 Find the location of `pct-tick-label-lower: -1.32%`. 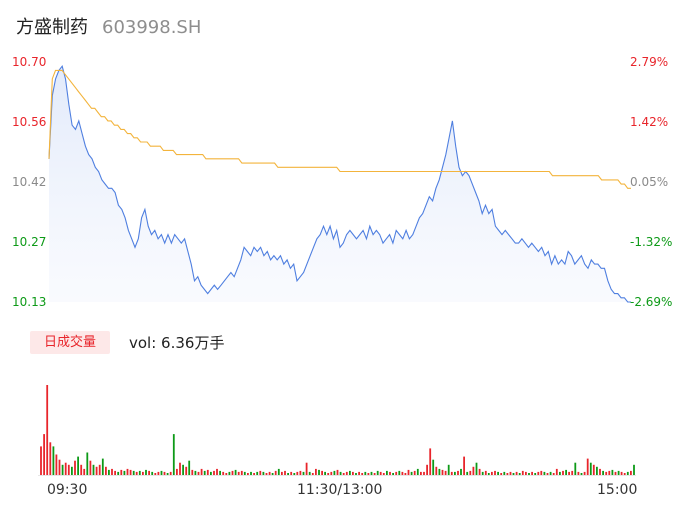

pct-tick-label-lower: -1.32% is located at coordinates (651, 242).